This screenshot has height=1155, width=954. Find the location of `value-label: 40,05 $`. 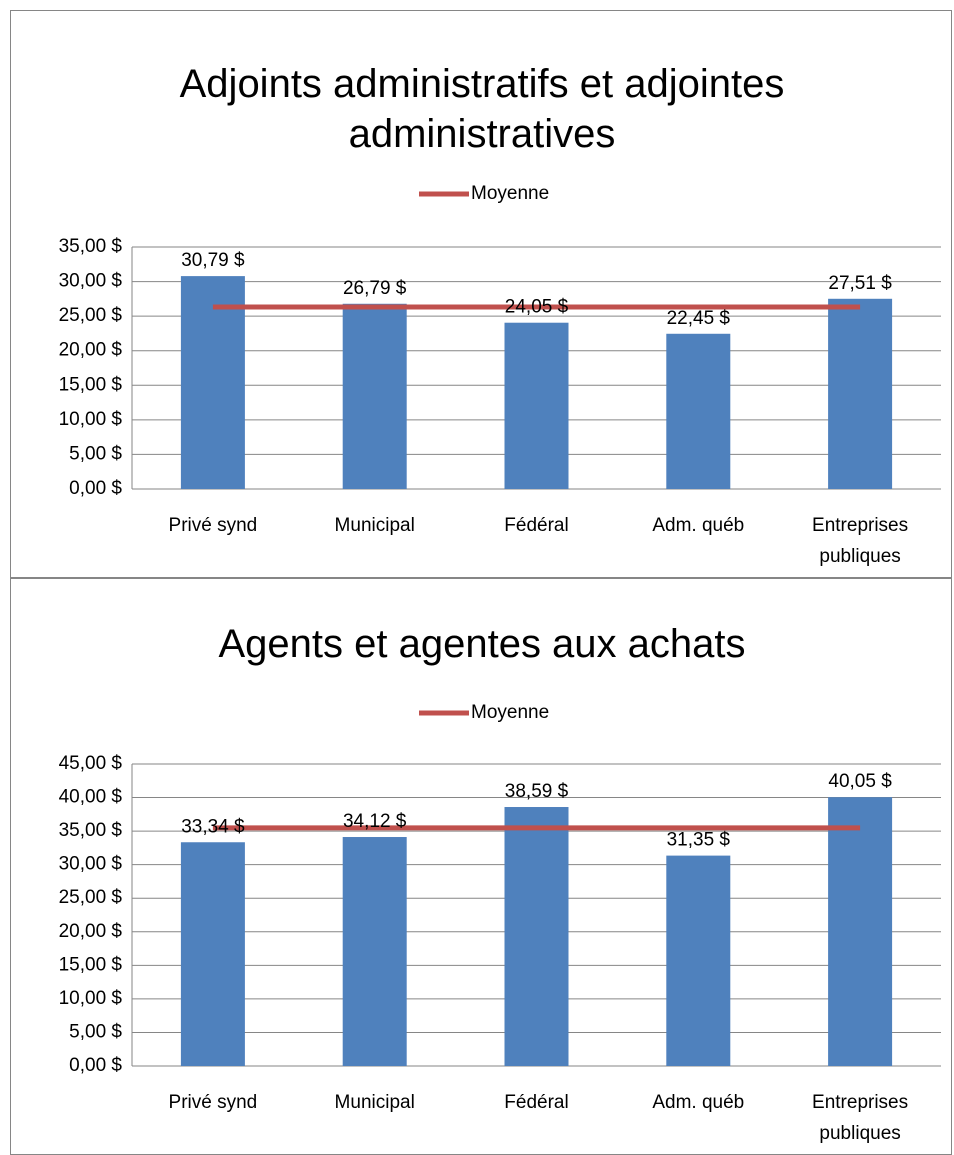

value-label: 40,05 $ is located at coordinates (860, 781).